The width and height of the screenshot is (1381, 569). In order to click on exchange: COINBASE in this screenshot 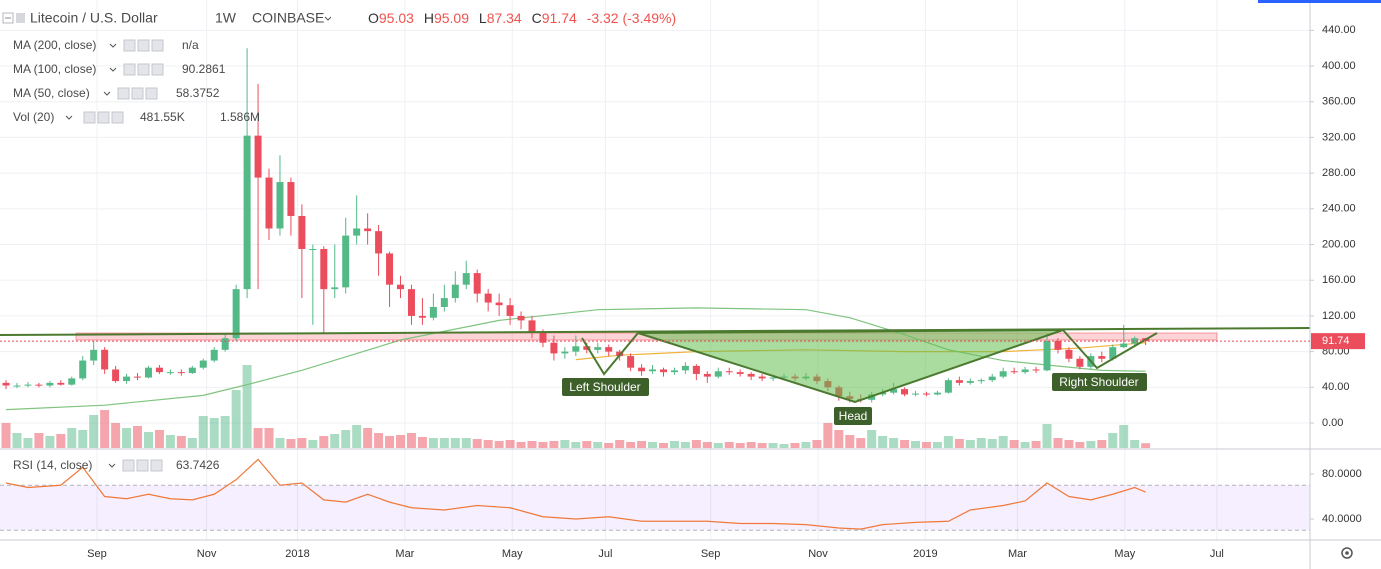, I will do `click(288, 18)`.